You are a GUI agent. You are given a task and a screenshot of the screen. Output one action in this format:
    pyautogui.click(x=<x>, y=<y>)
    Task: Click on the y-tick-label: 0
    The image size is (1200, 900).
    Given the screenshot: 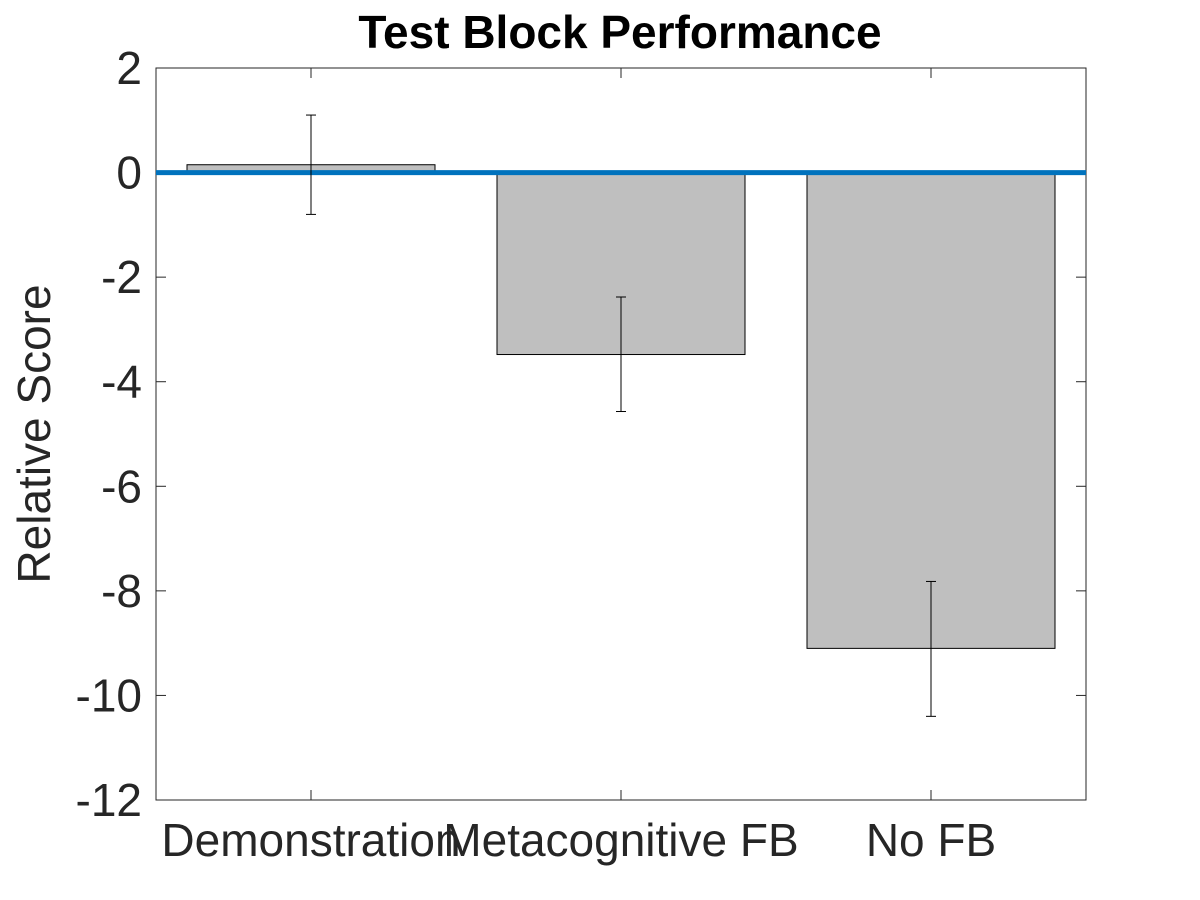 What is the action you would take?
    pyautogui.click(x=129, y=173)
    